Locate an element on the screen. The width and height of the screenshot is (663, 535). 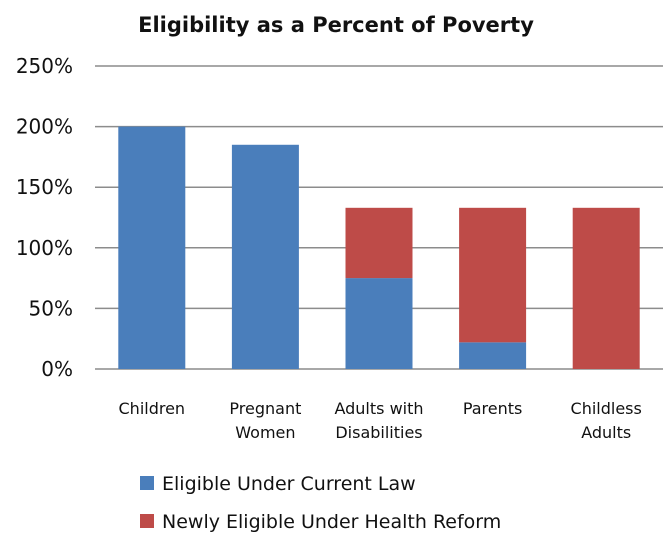
y-tick-label: 150% is located at coordinates (44, 187).